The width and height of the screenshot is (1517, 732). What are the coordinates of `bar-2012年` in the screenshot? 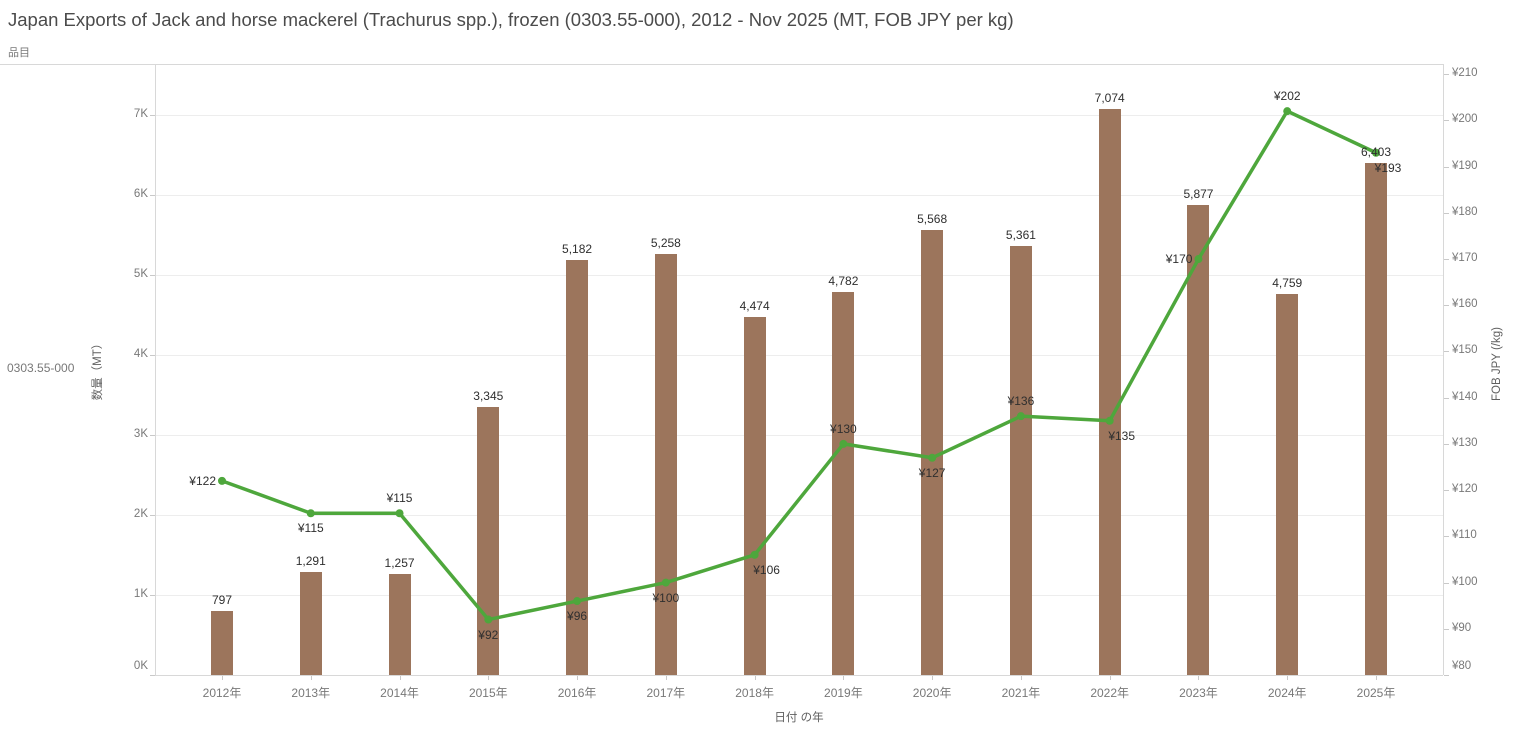 It's located at (222, 643).